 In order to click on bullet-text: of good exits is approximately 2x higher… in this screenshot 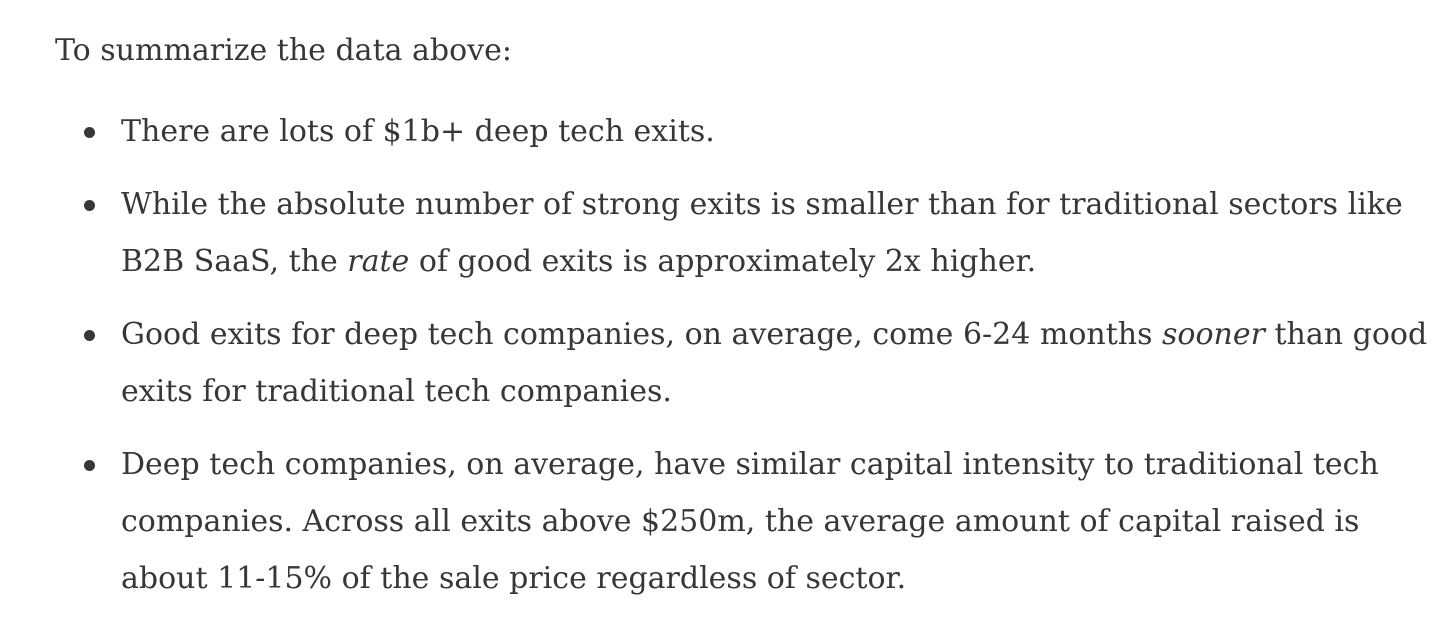, I will do `click(723, 261)`.